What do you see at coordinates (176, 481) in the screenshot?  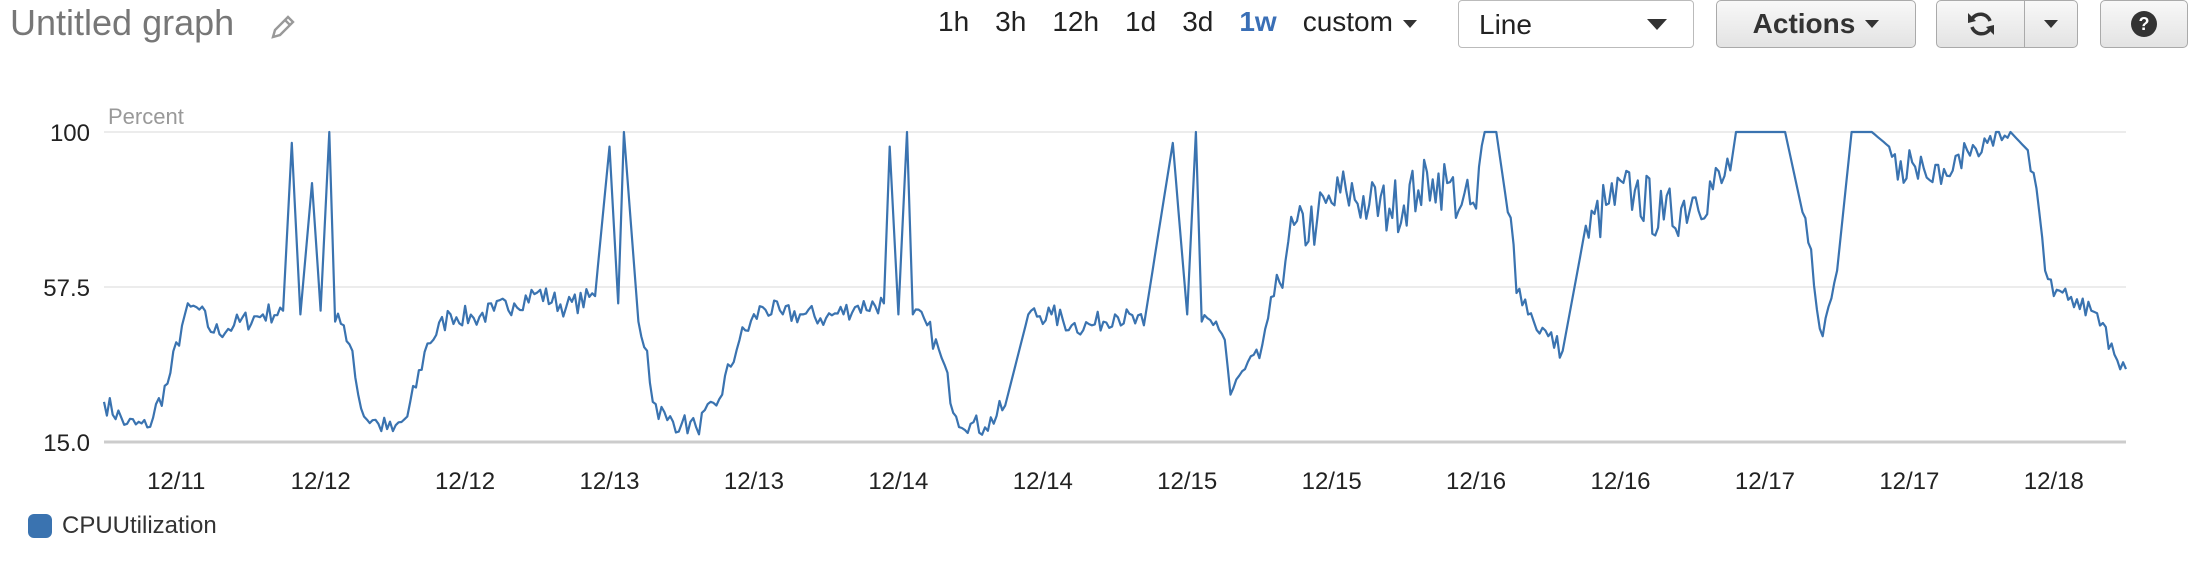 I see `x-tick-label: 12/11` at bounding box center [176, 481].